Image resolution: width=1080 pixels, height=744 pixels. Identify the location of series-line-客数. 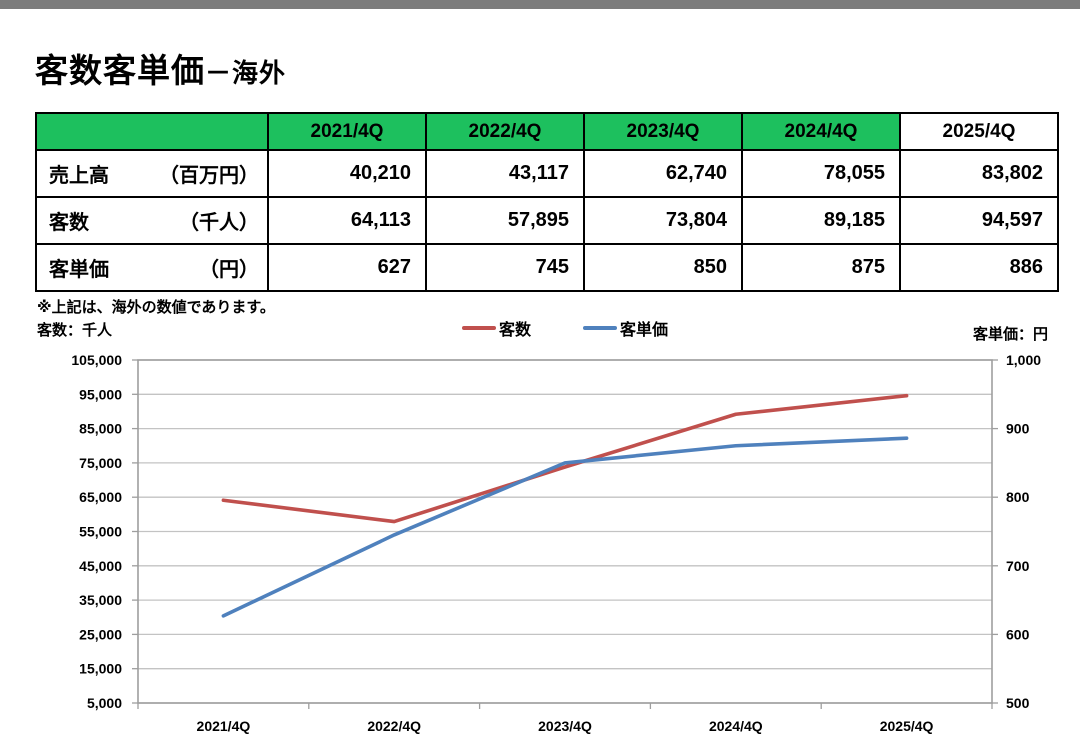
(565, 458).